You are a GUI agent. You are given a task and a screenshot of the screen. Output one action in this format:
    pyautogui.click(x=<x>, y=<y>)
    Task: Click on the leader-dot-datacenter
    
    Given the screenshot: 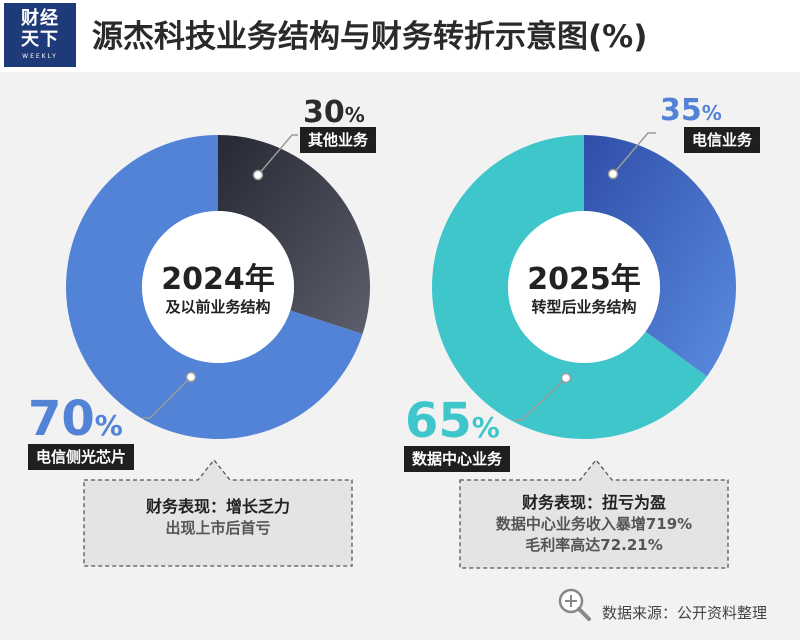 What is the action you would take?
    pyautogui.click(x=566, y=378)
    